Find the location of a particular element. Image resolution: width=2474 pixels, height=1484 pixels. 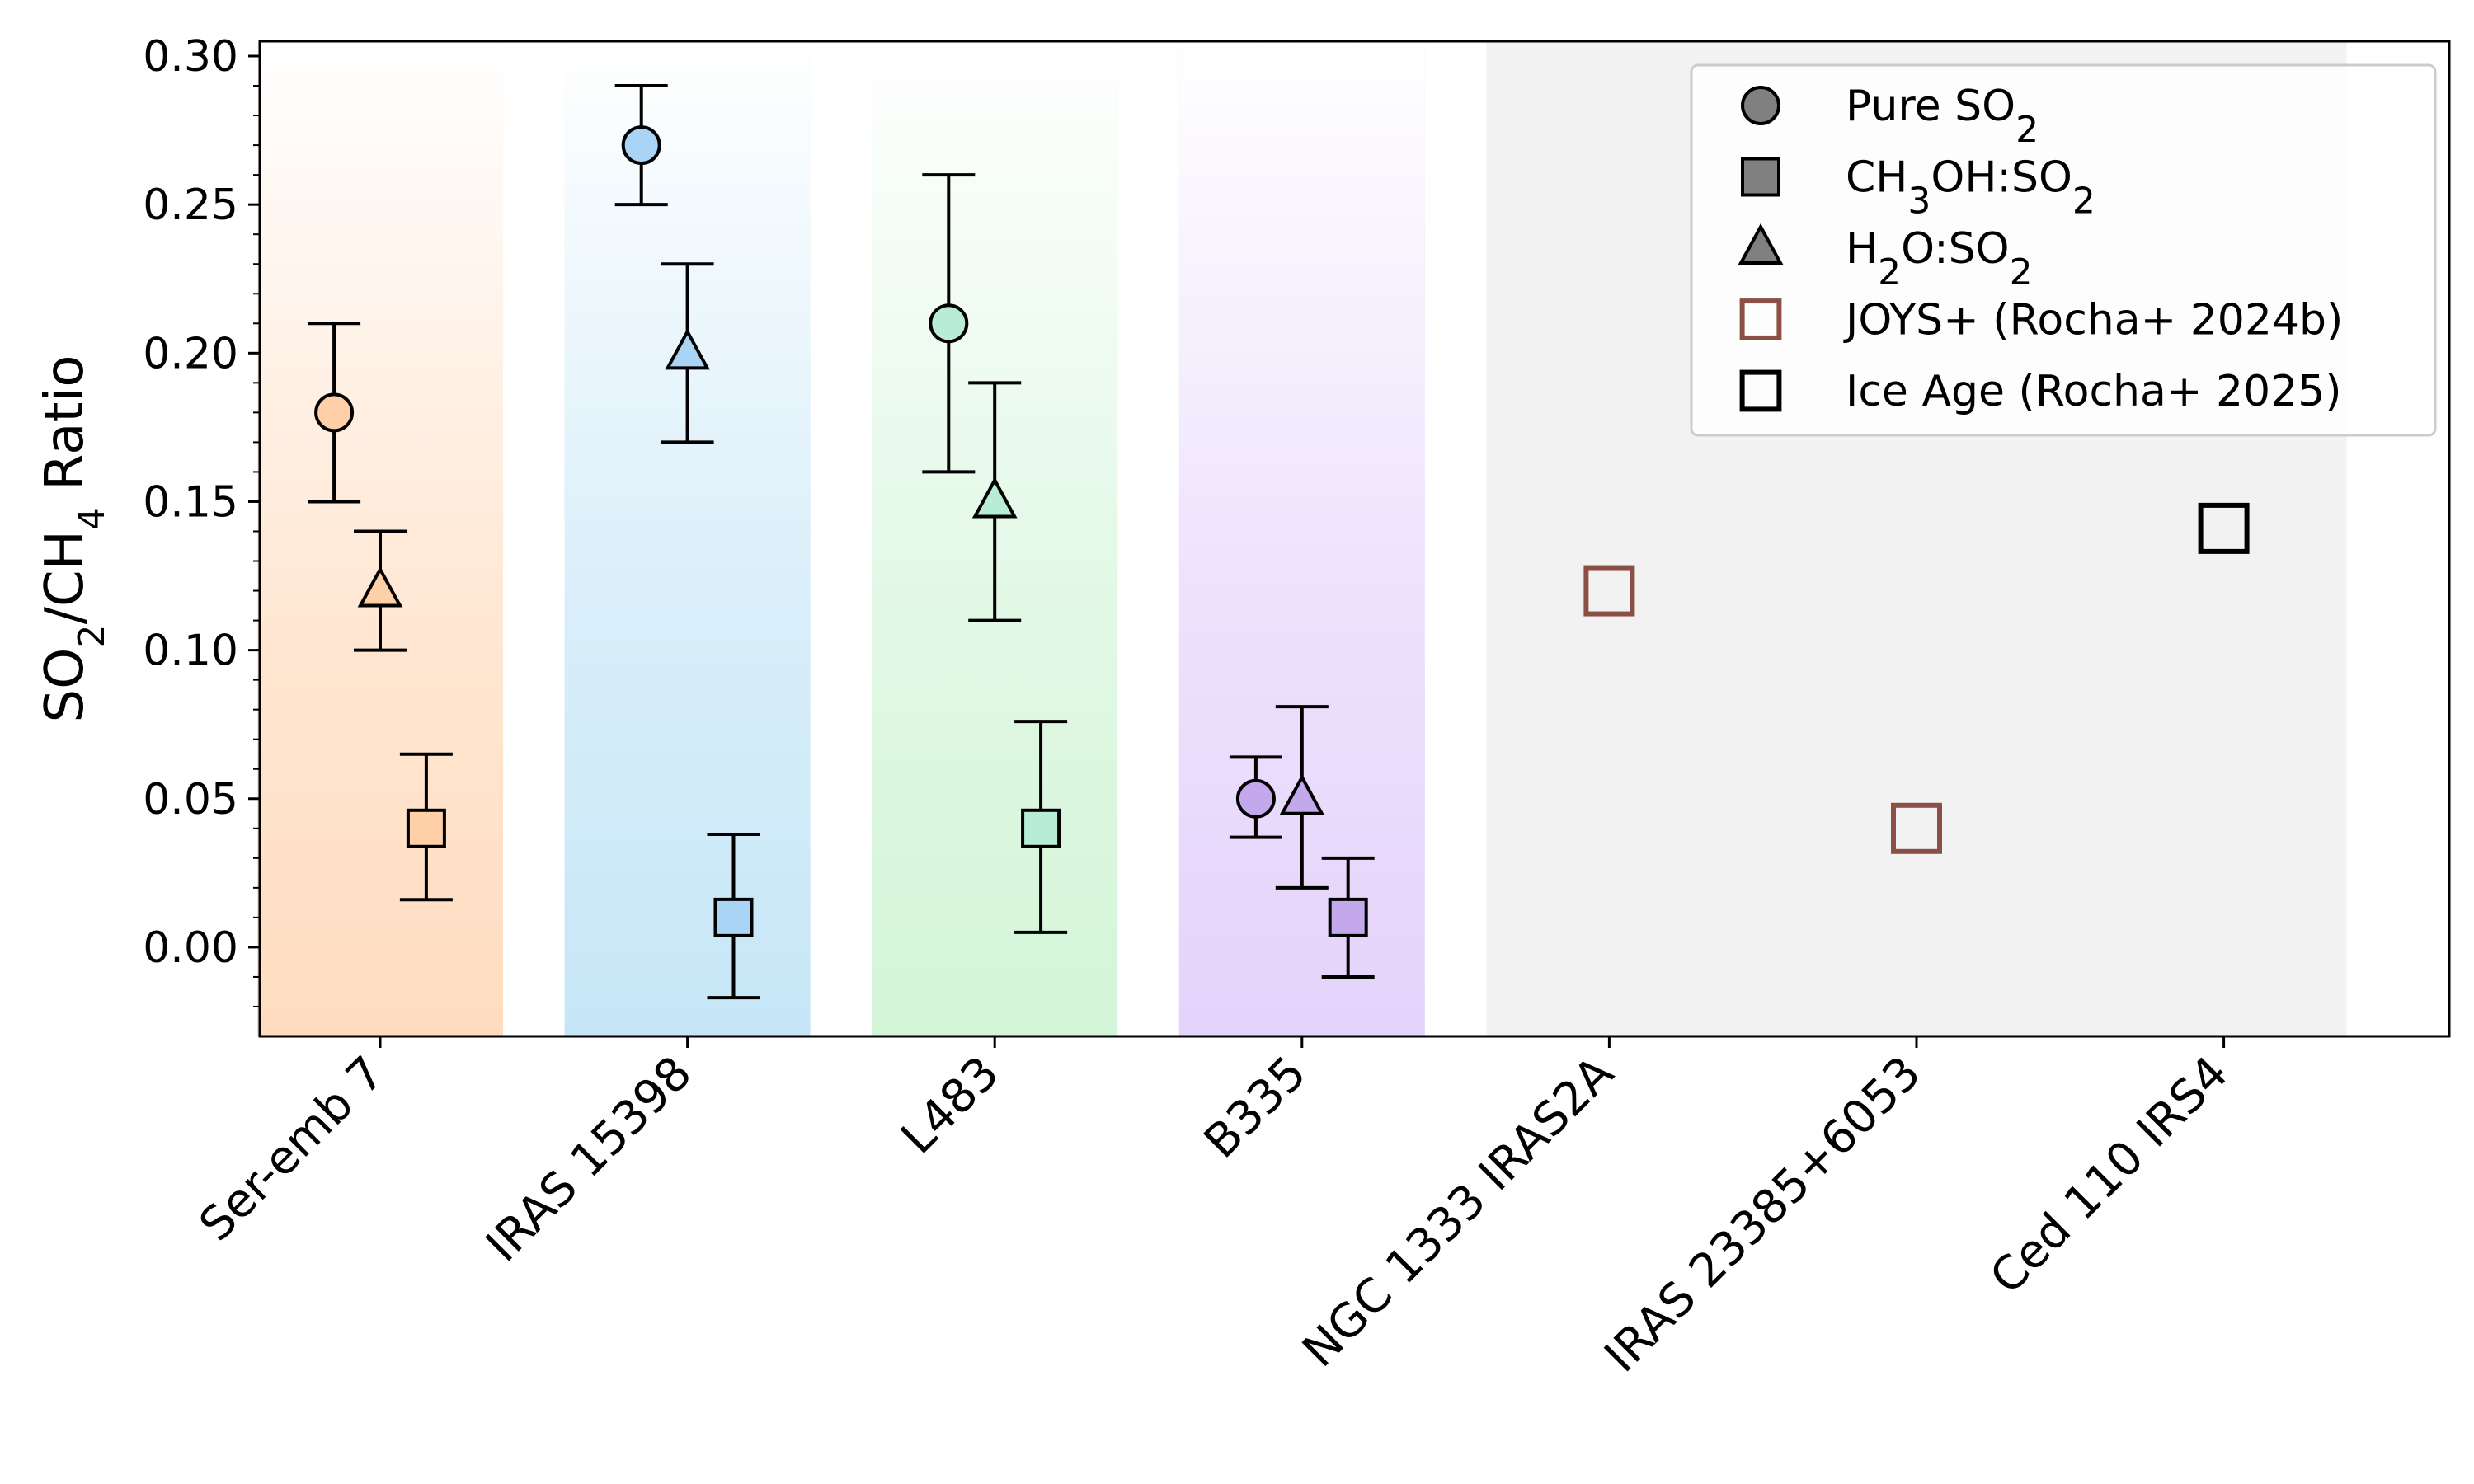

y-axis-label: SO2/CH4 Ratio is located at coordinates (74, 538).